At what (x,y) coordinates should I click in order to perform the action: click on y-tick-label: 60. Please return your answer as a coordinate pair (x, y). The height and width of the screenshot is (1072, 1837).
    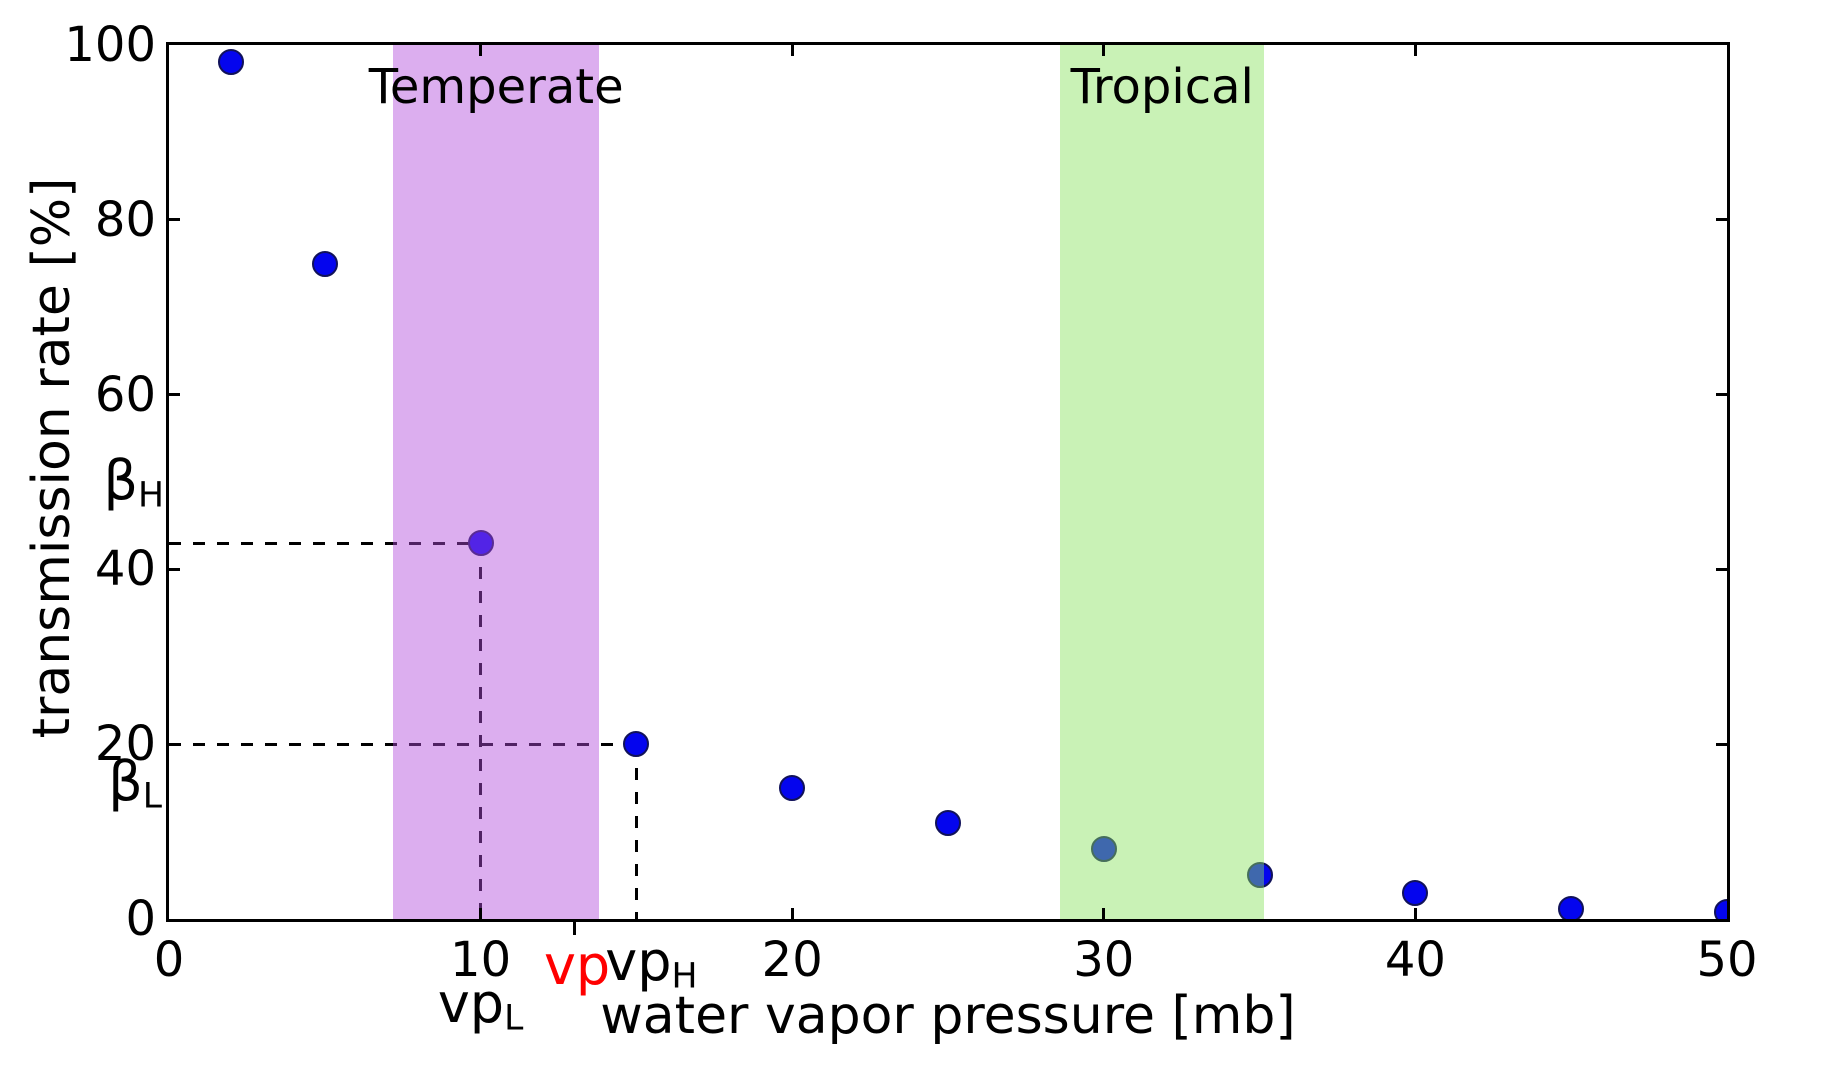
    Looking at the image, I should click on (125, 394).